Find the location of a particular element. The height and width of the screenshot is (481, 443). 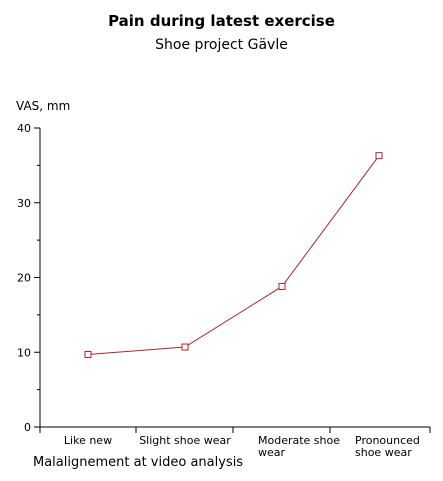

y-axis-label: VAS, mm is located at coordinates (43, 106).